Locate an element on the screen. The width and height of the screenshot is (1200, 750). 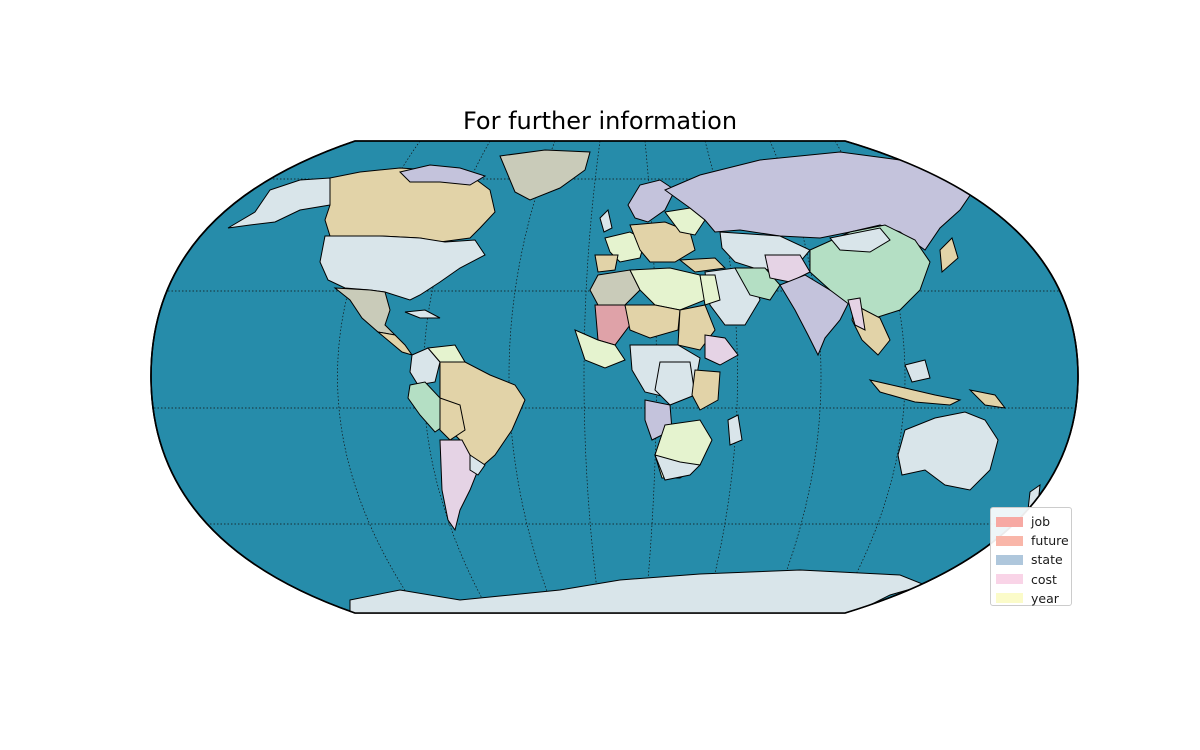
country-alaska is located at coordinates (286, 203).